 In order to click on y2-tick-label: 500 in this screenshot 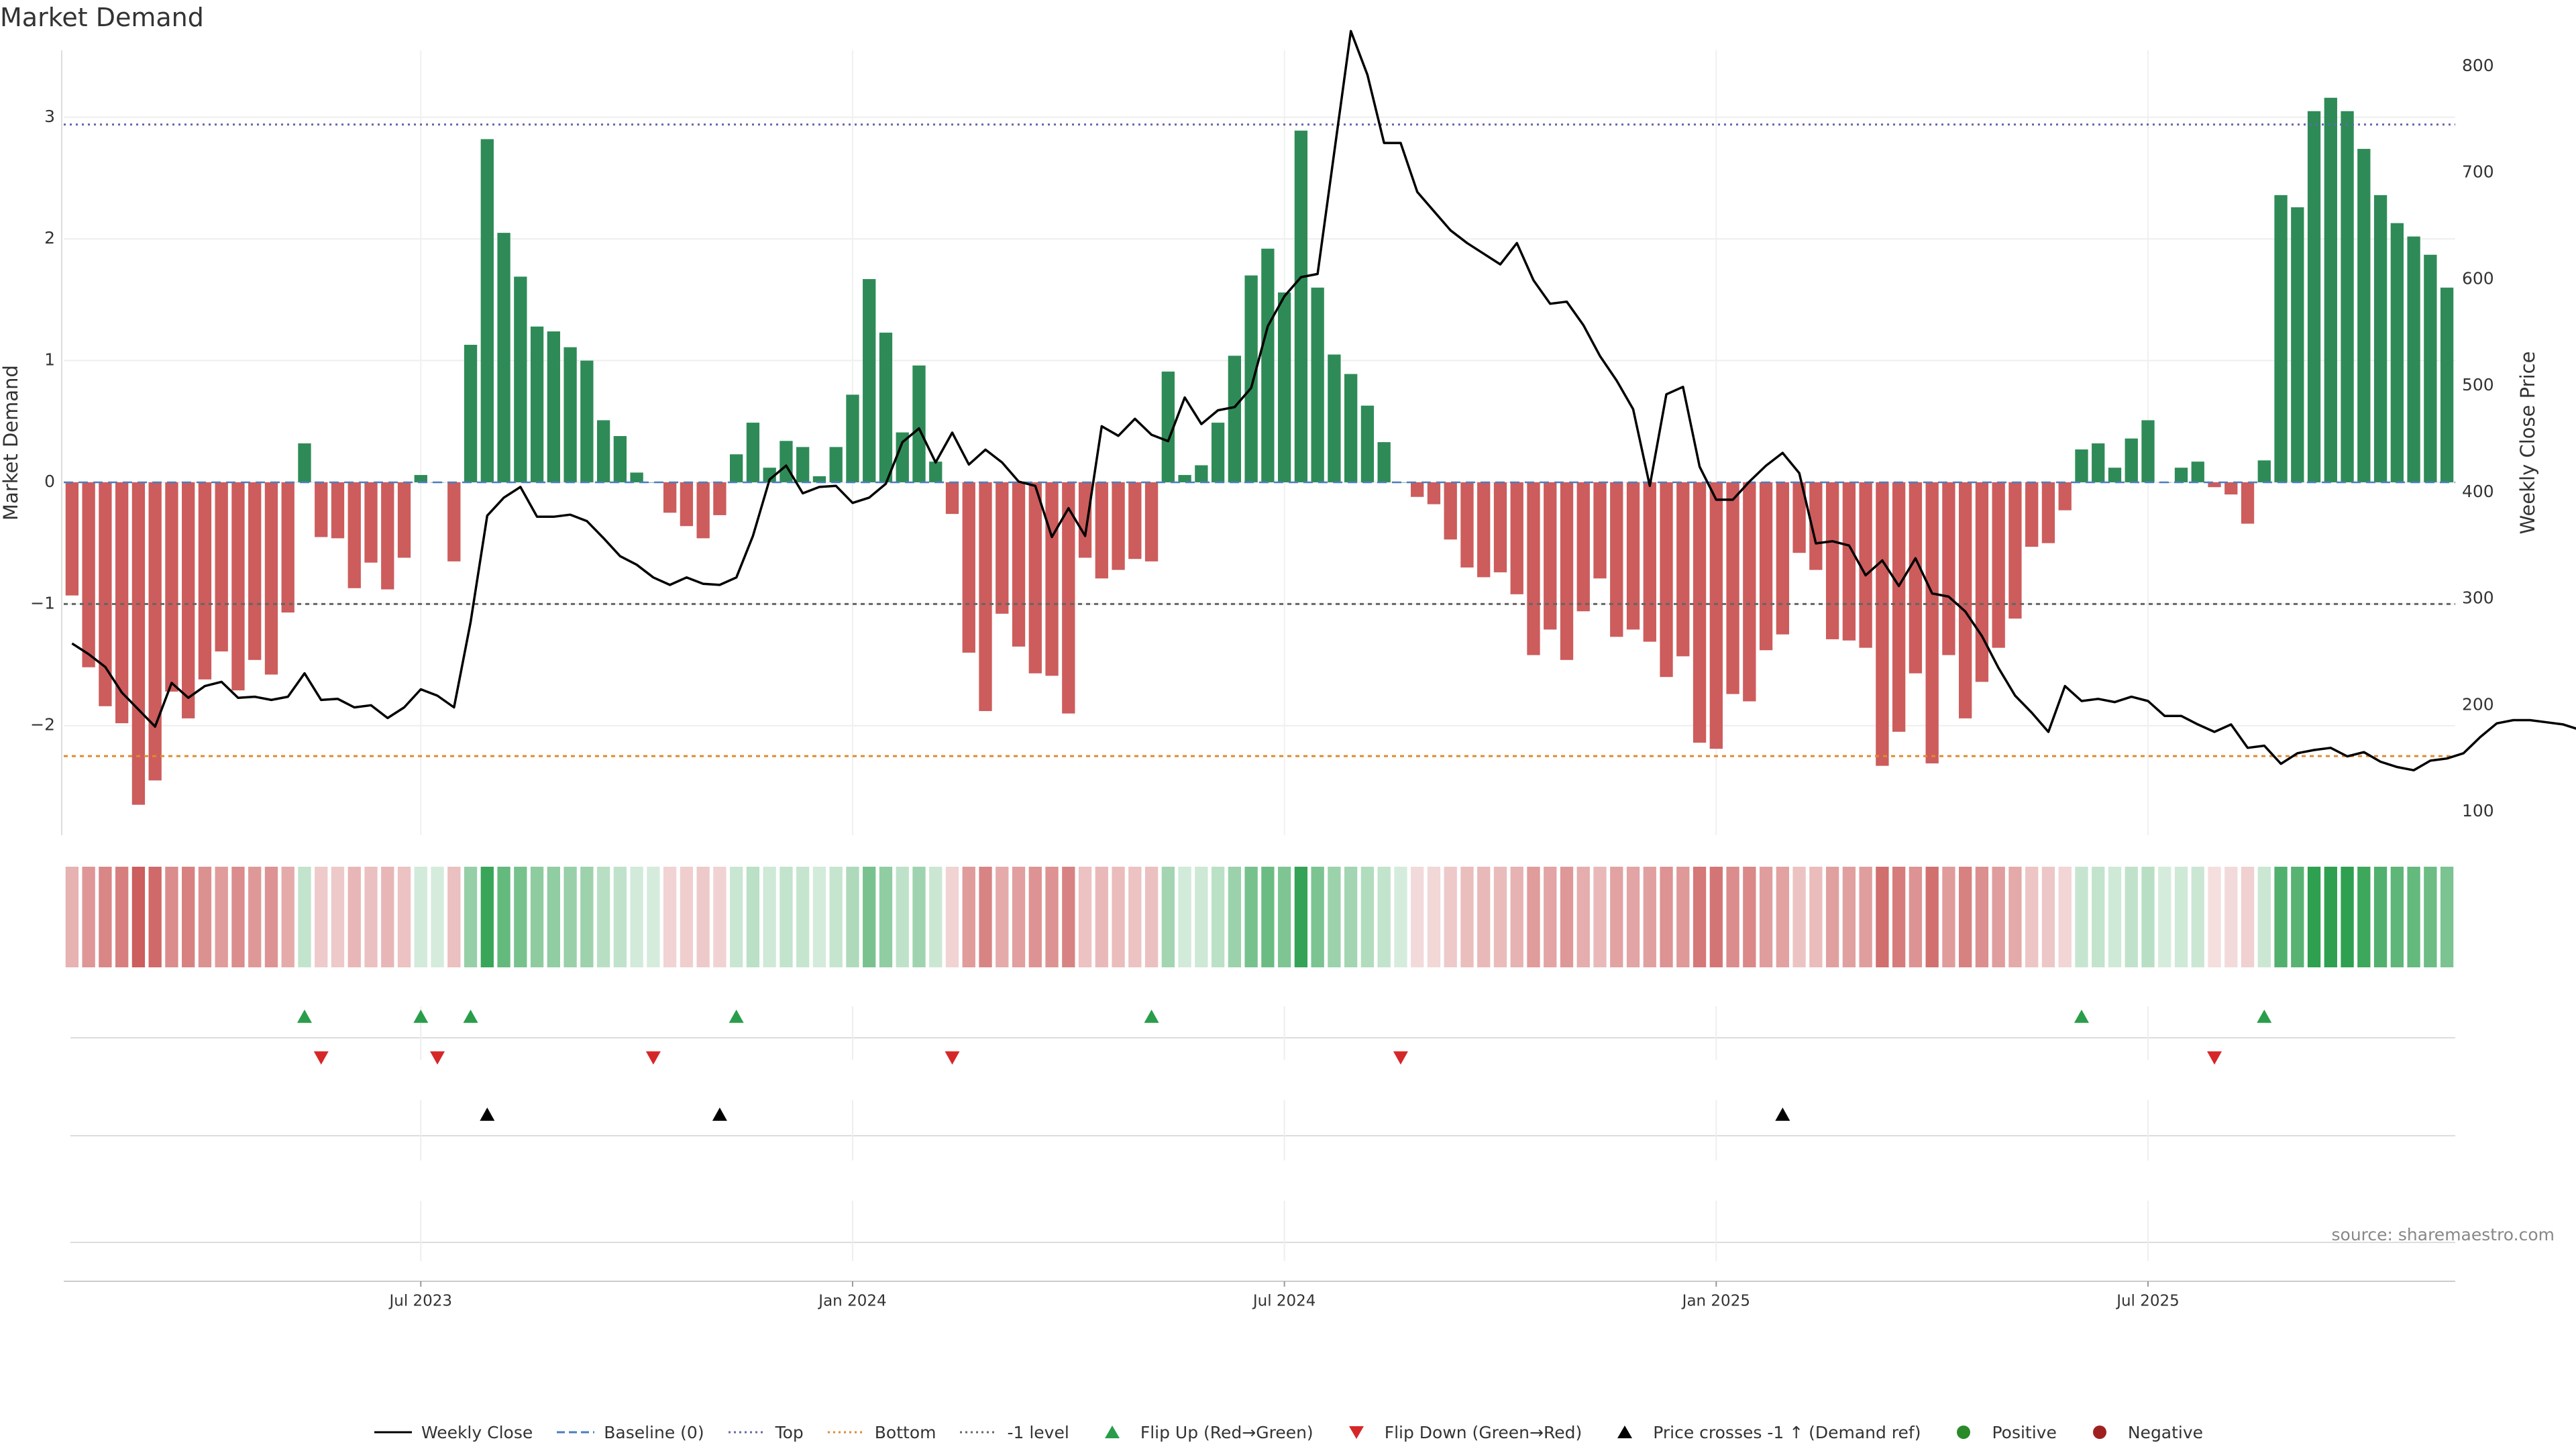, I will do `click(2478, 384)`.